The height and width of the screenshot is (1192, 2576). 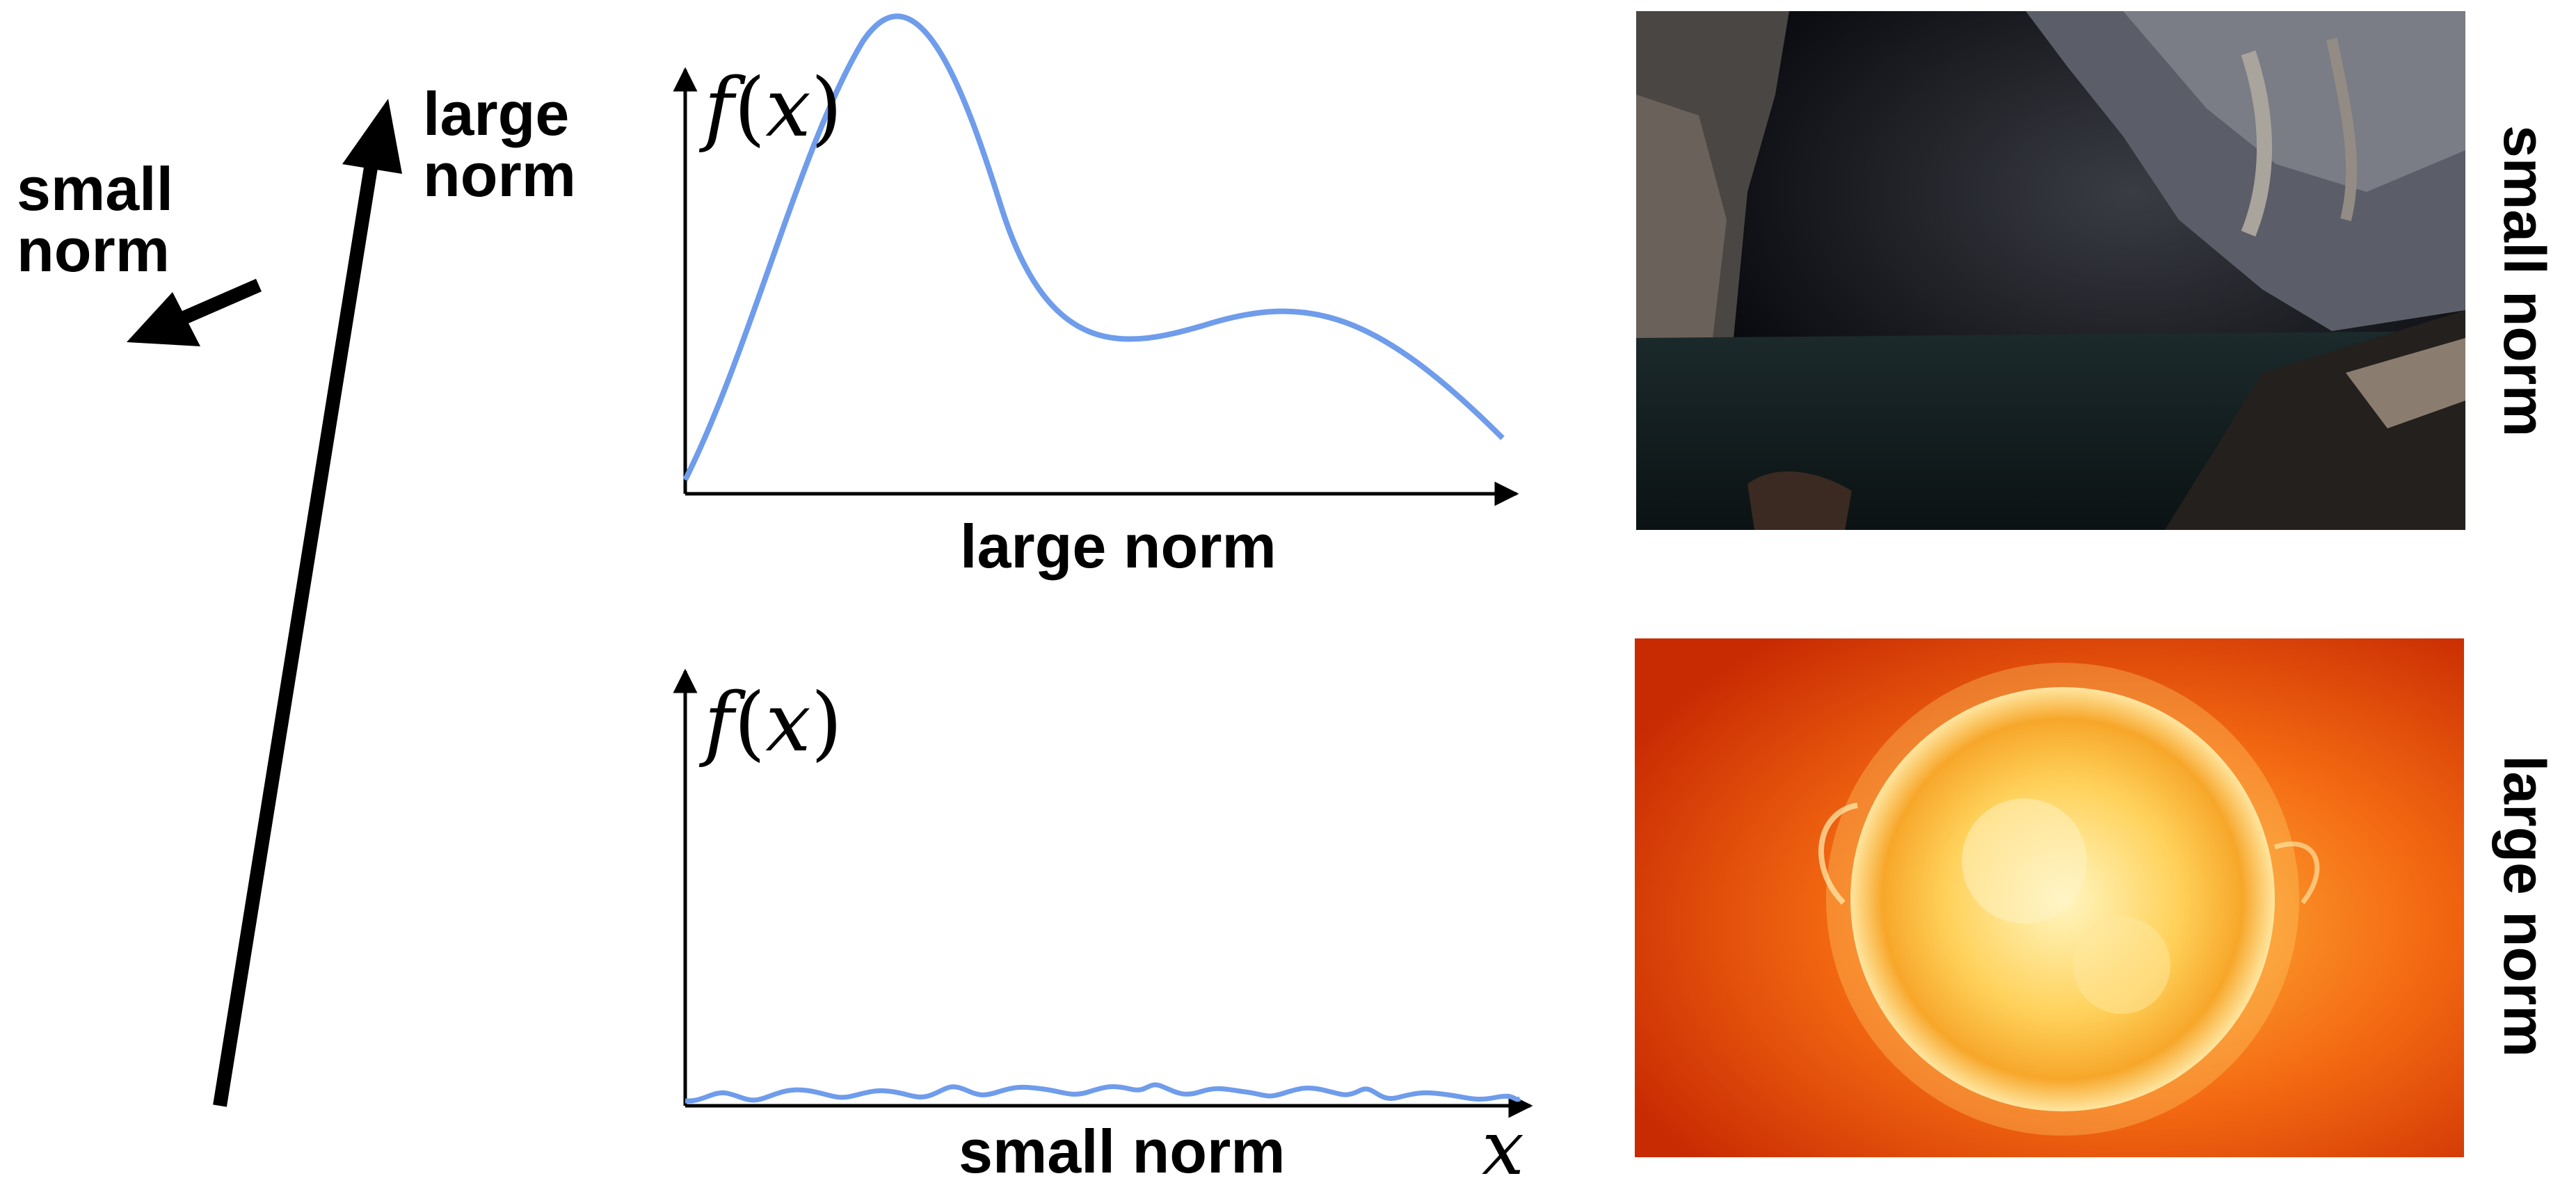 What do you see at coordinates (499, 174) in the screenshot?
I see `large-norm-label-line2: norm` at bounding box center [499, 174].